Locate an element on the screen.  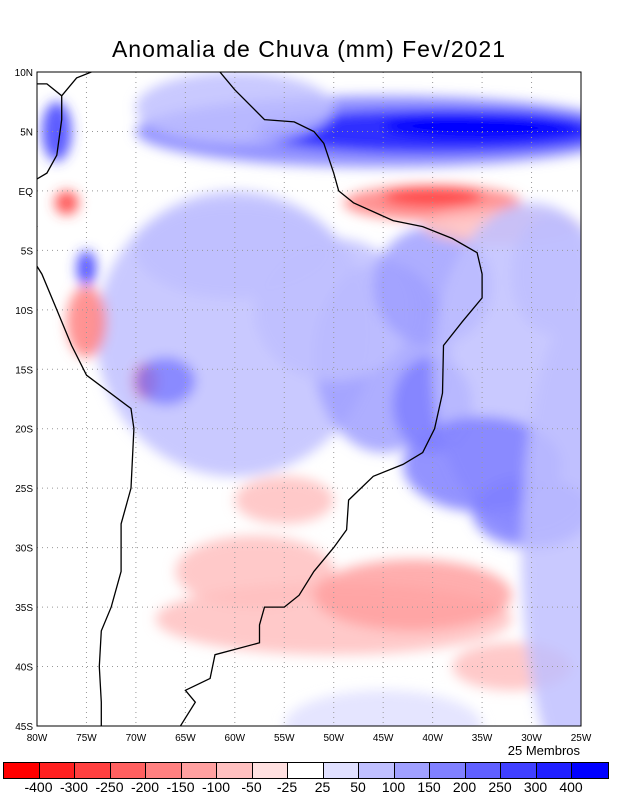
colorbar-label: -200 is located at coordinates (145, 787).